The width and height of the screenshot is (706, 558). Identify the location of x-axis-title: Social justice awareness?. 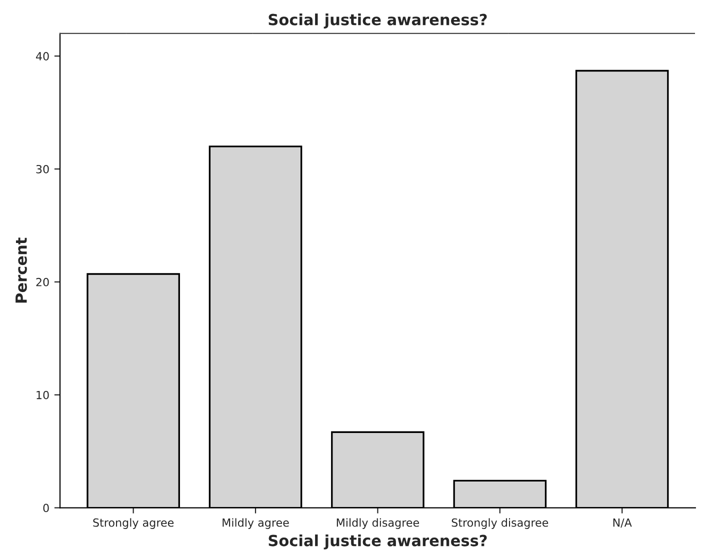
(377, 542).